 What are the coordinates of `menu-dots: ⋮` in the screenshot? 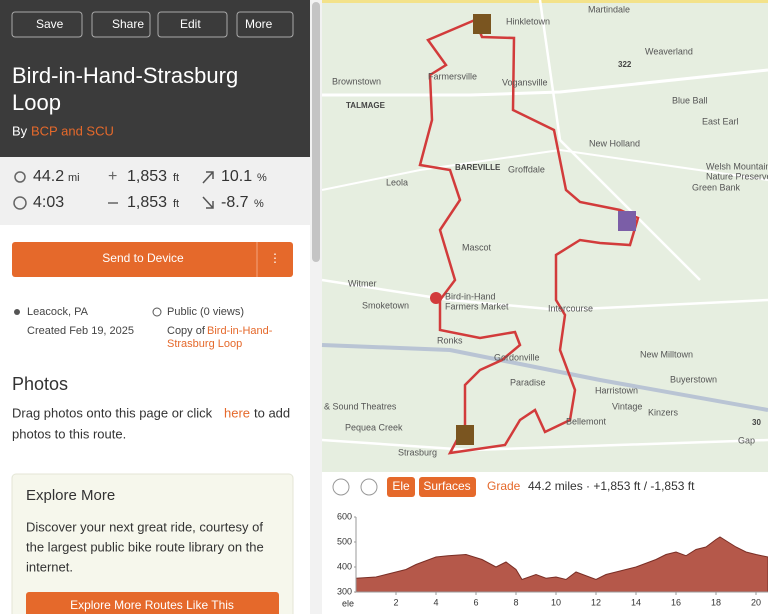 It's located at (275, 258).